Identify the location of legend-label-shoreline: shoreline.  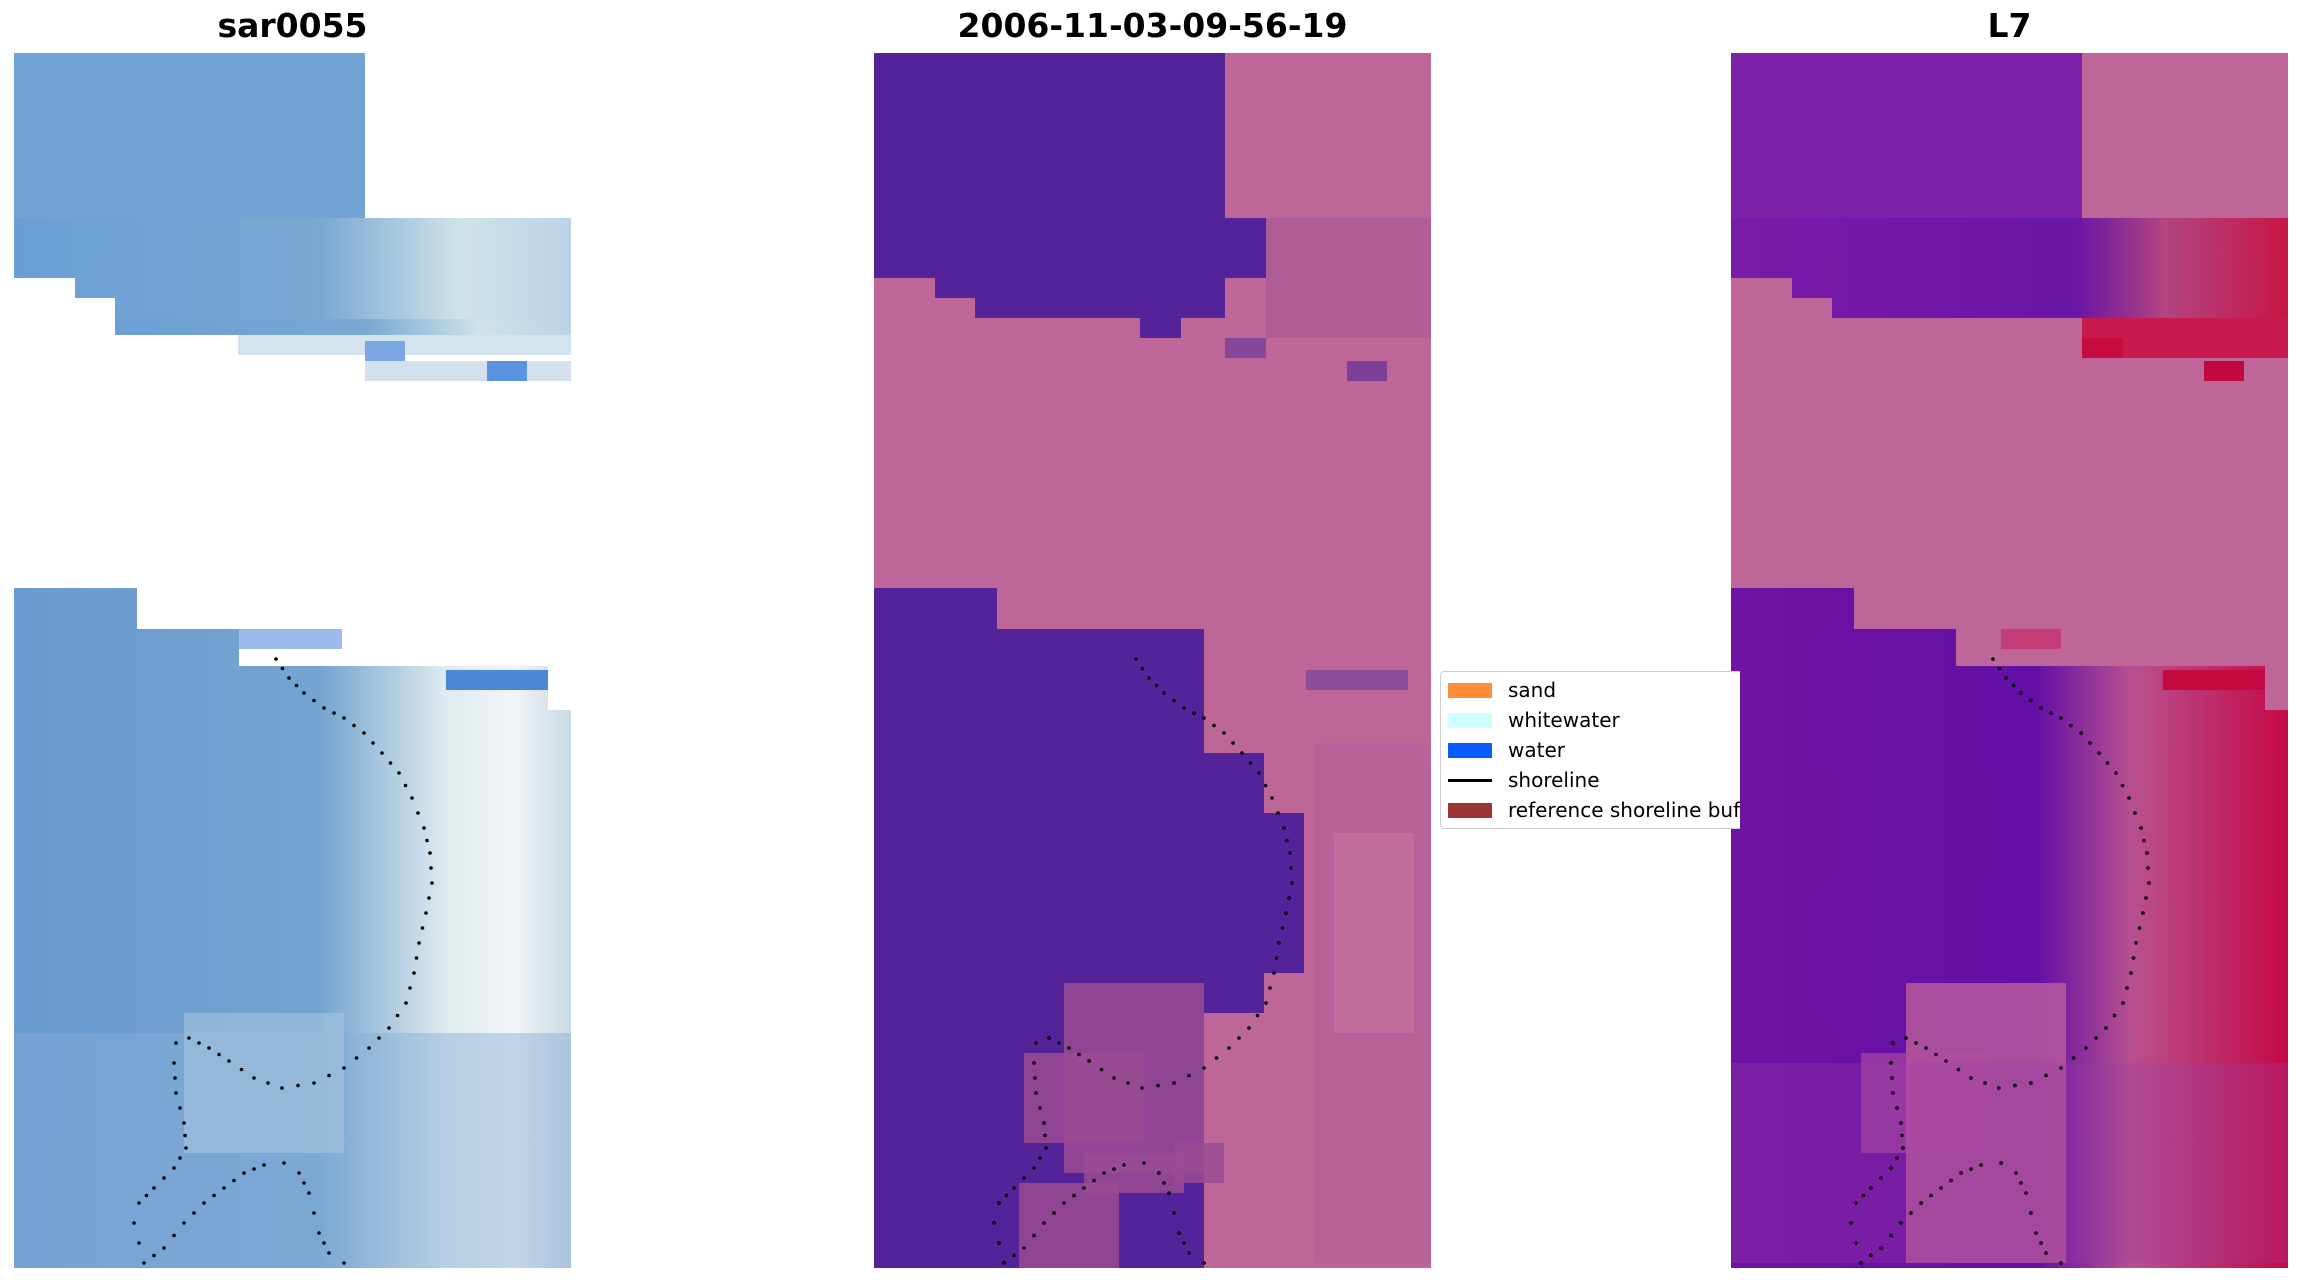
(1554, 780).